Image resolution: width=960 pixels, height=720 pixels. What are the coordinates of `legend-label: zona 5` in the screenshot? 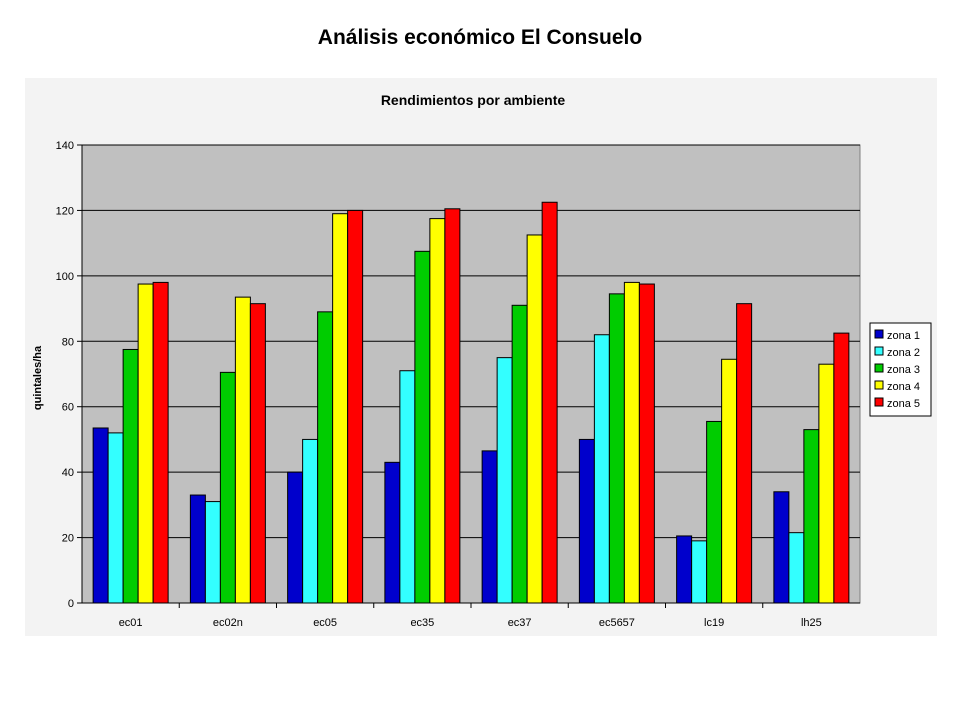 It's located at (903, 404).